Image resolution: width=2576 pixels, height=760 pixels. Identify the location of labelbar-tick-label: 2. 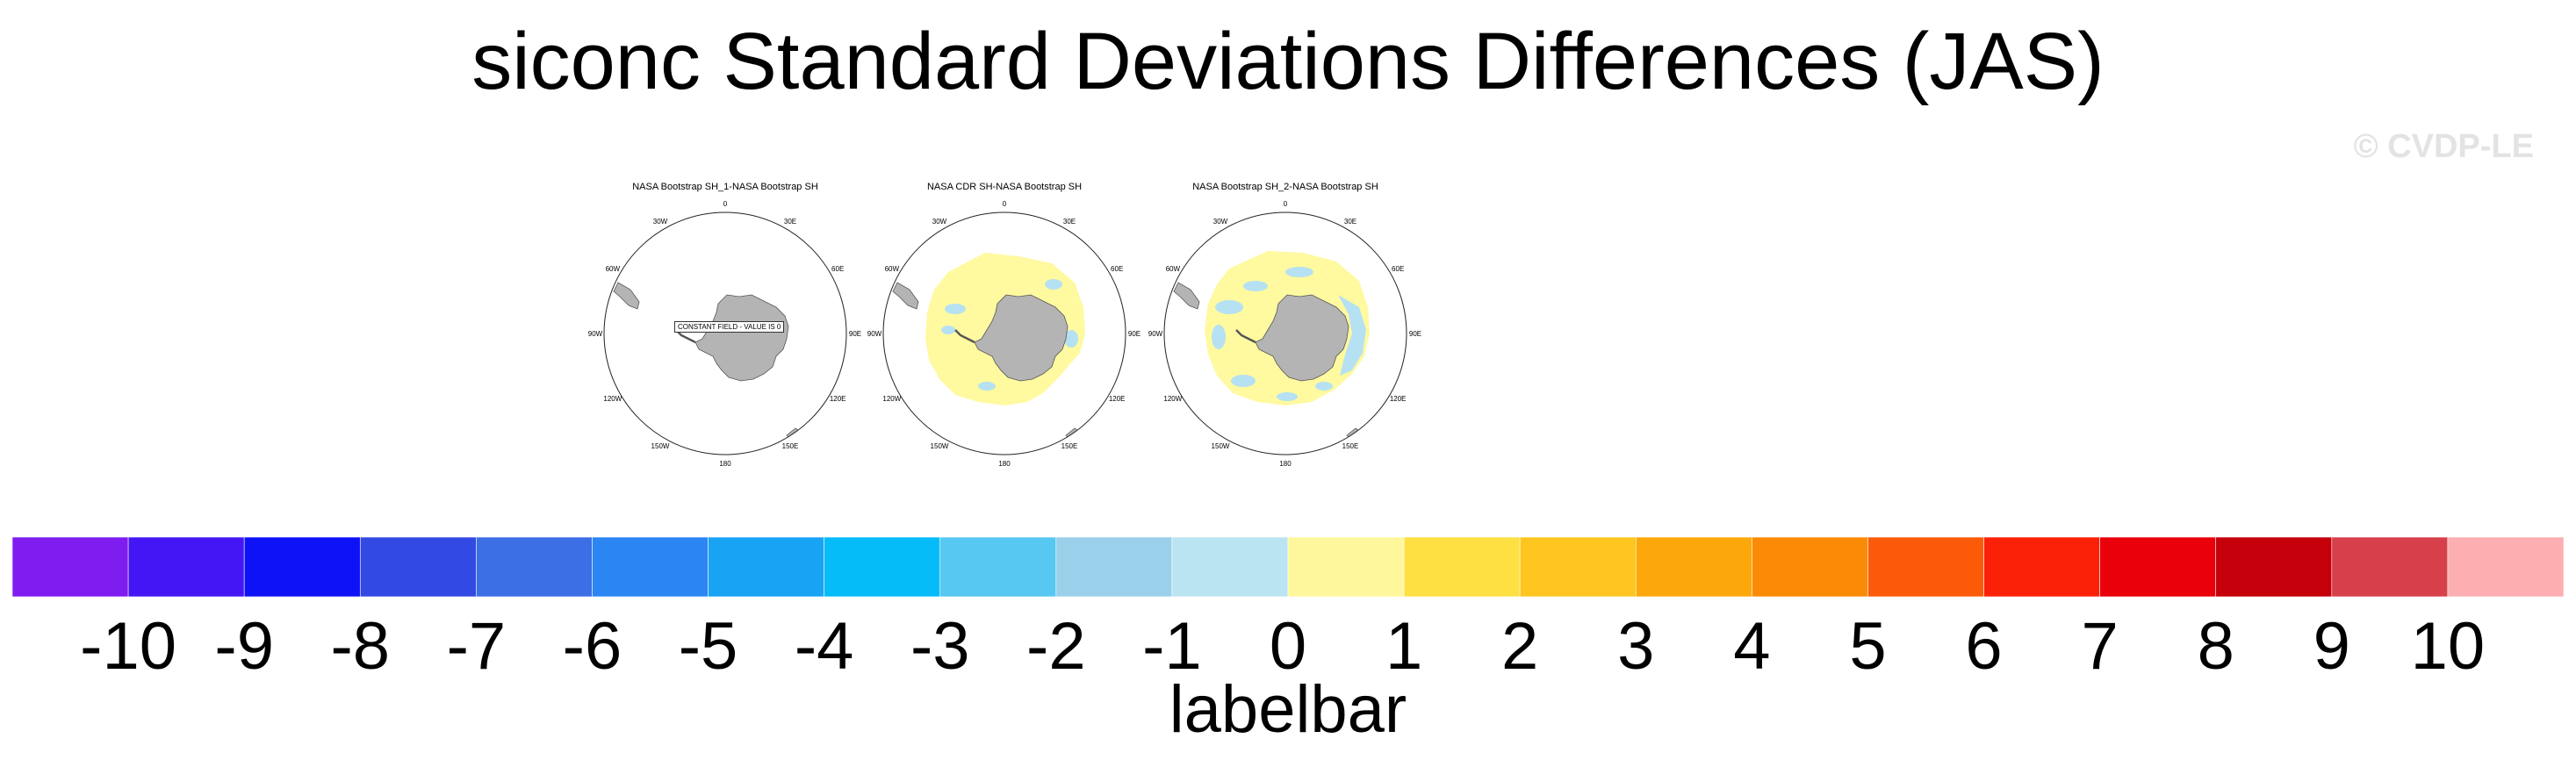
(1519, 646).